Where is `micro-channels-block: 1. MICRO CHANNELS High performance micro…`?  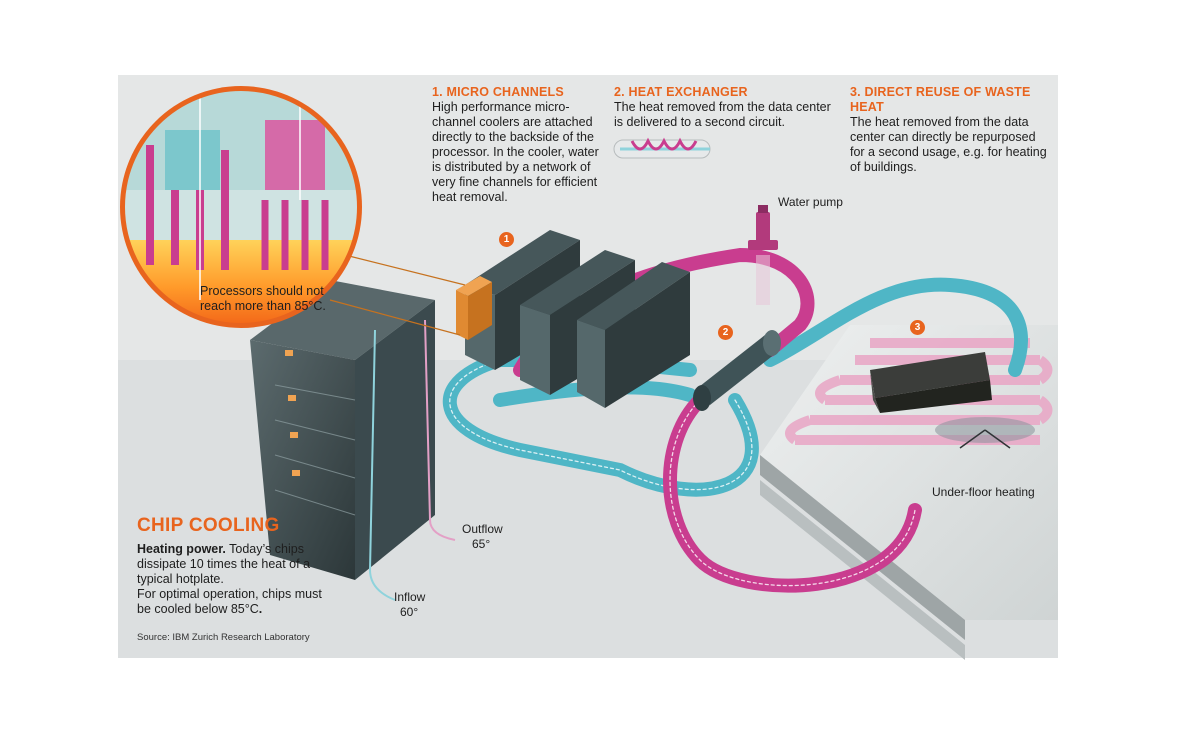
micro-channels-block: 1. MICRO CHANNELS High performance micro… is located at coordinates (517, 145).